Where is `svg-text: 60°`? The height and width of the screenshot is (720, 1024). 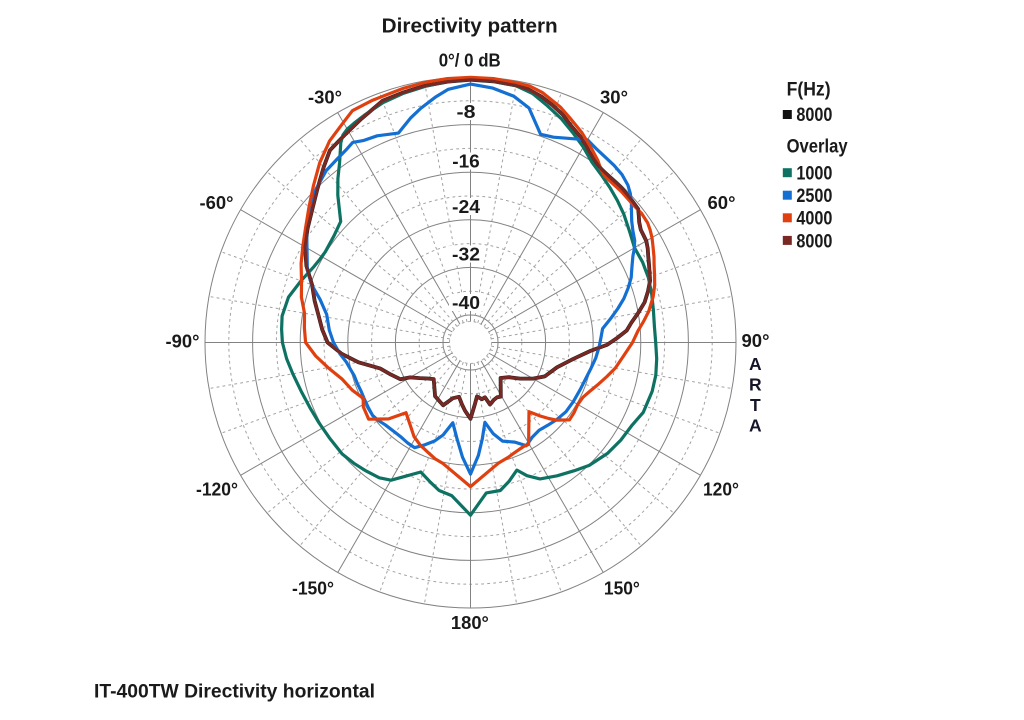 svg-text: 60° is located at coordinates (722, 203).